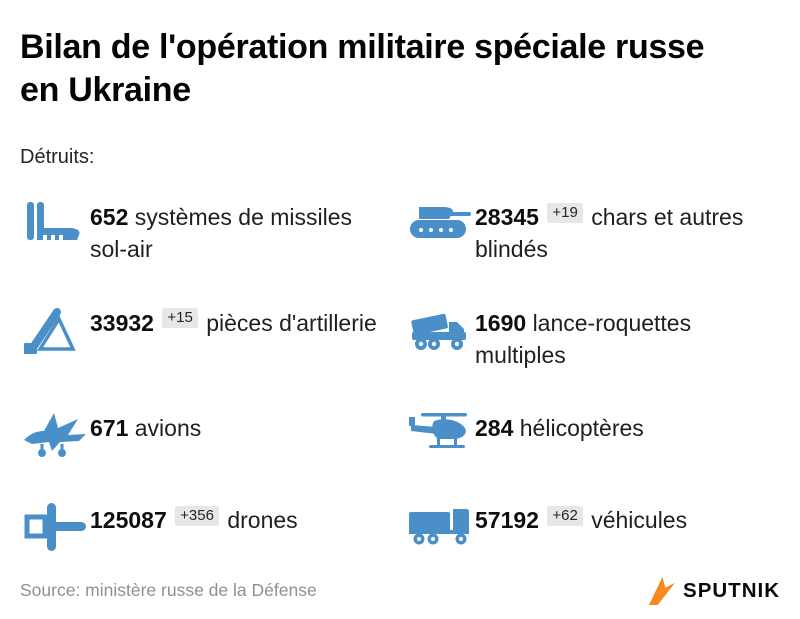  I want to click on artillery-icon, so click(55, 330).